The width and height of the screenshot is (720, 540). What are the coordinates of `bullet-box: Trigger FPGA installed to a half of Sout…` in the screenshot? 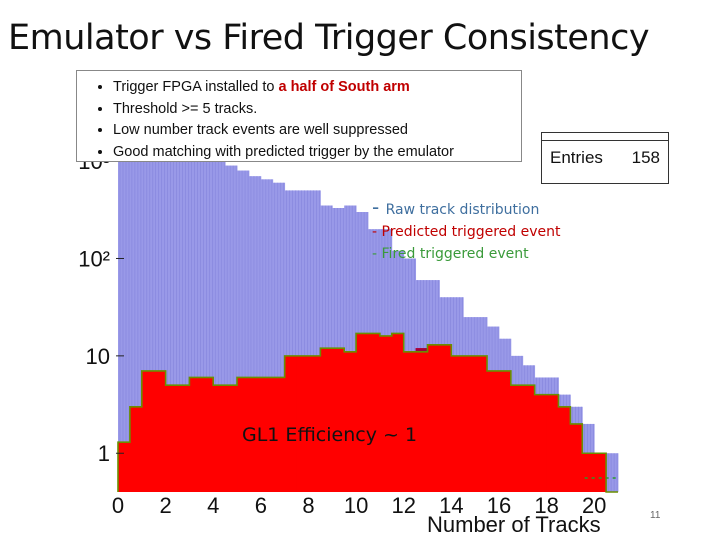 It's located at (299, 116).